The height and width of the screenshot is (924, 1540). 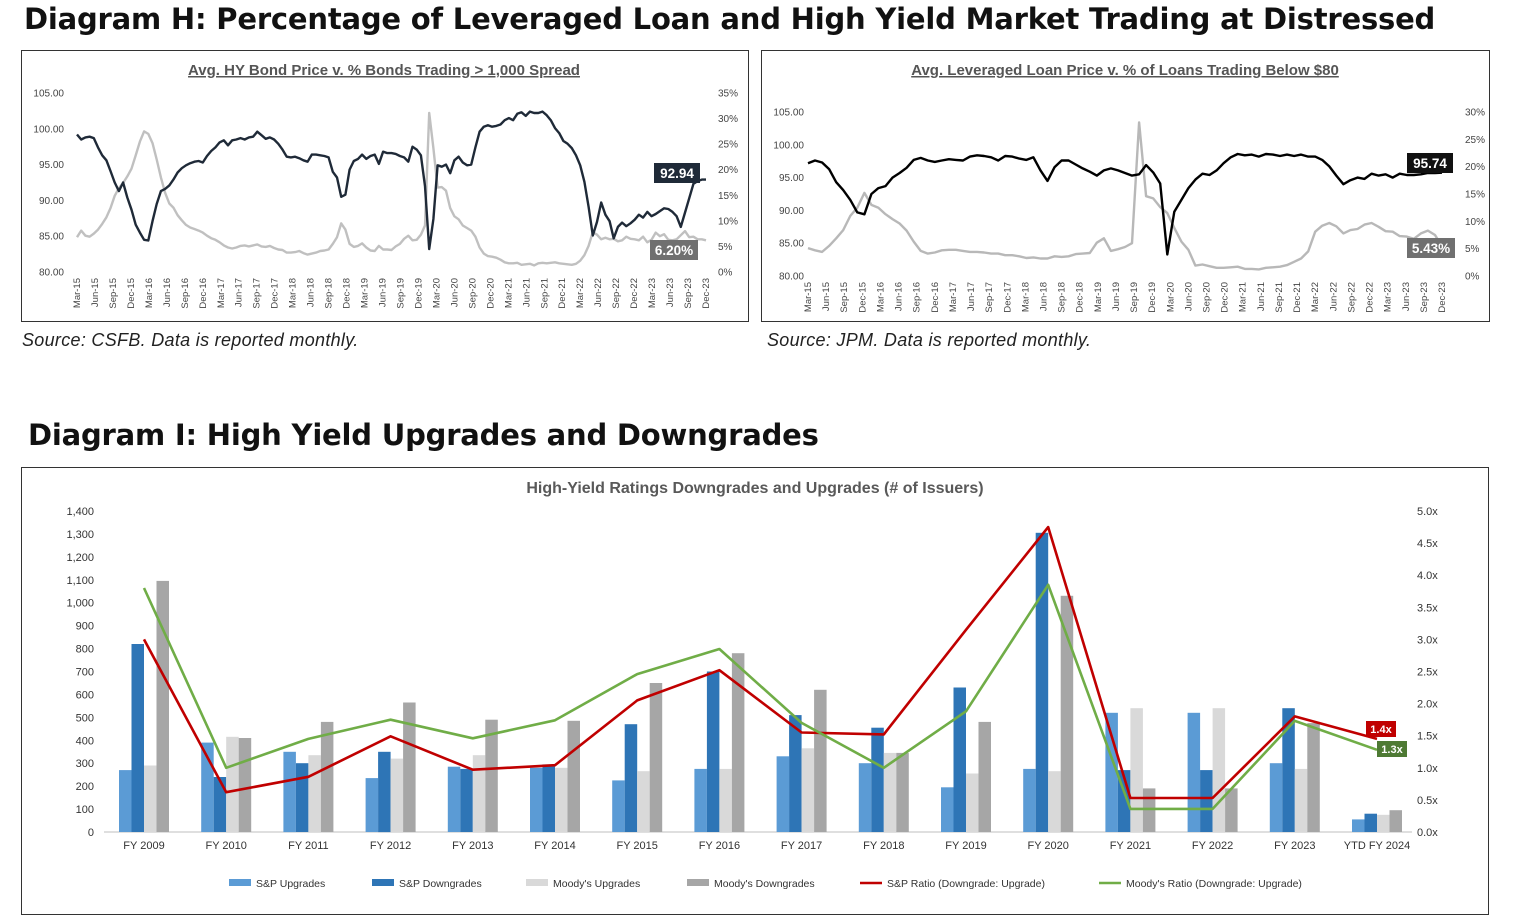 I want to click on moodys-ratio-label: 1.3x, so click(x=1392, y=750).